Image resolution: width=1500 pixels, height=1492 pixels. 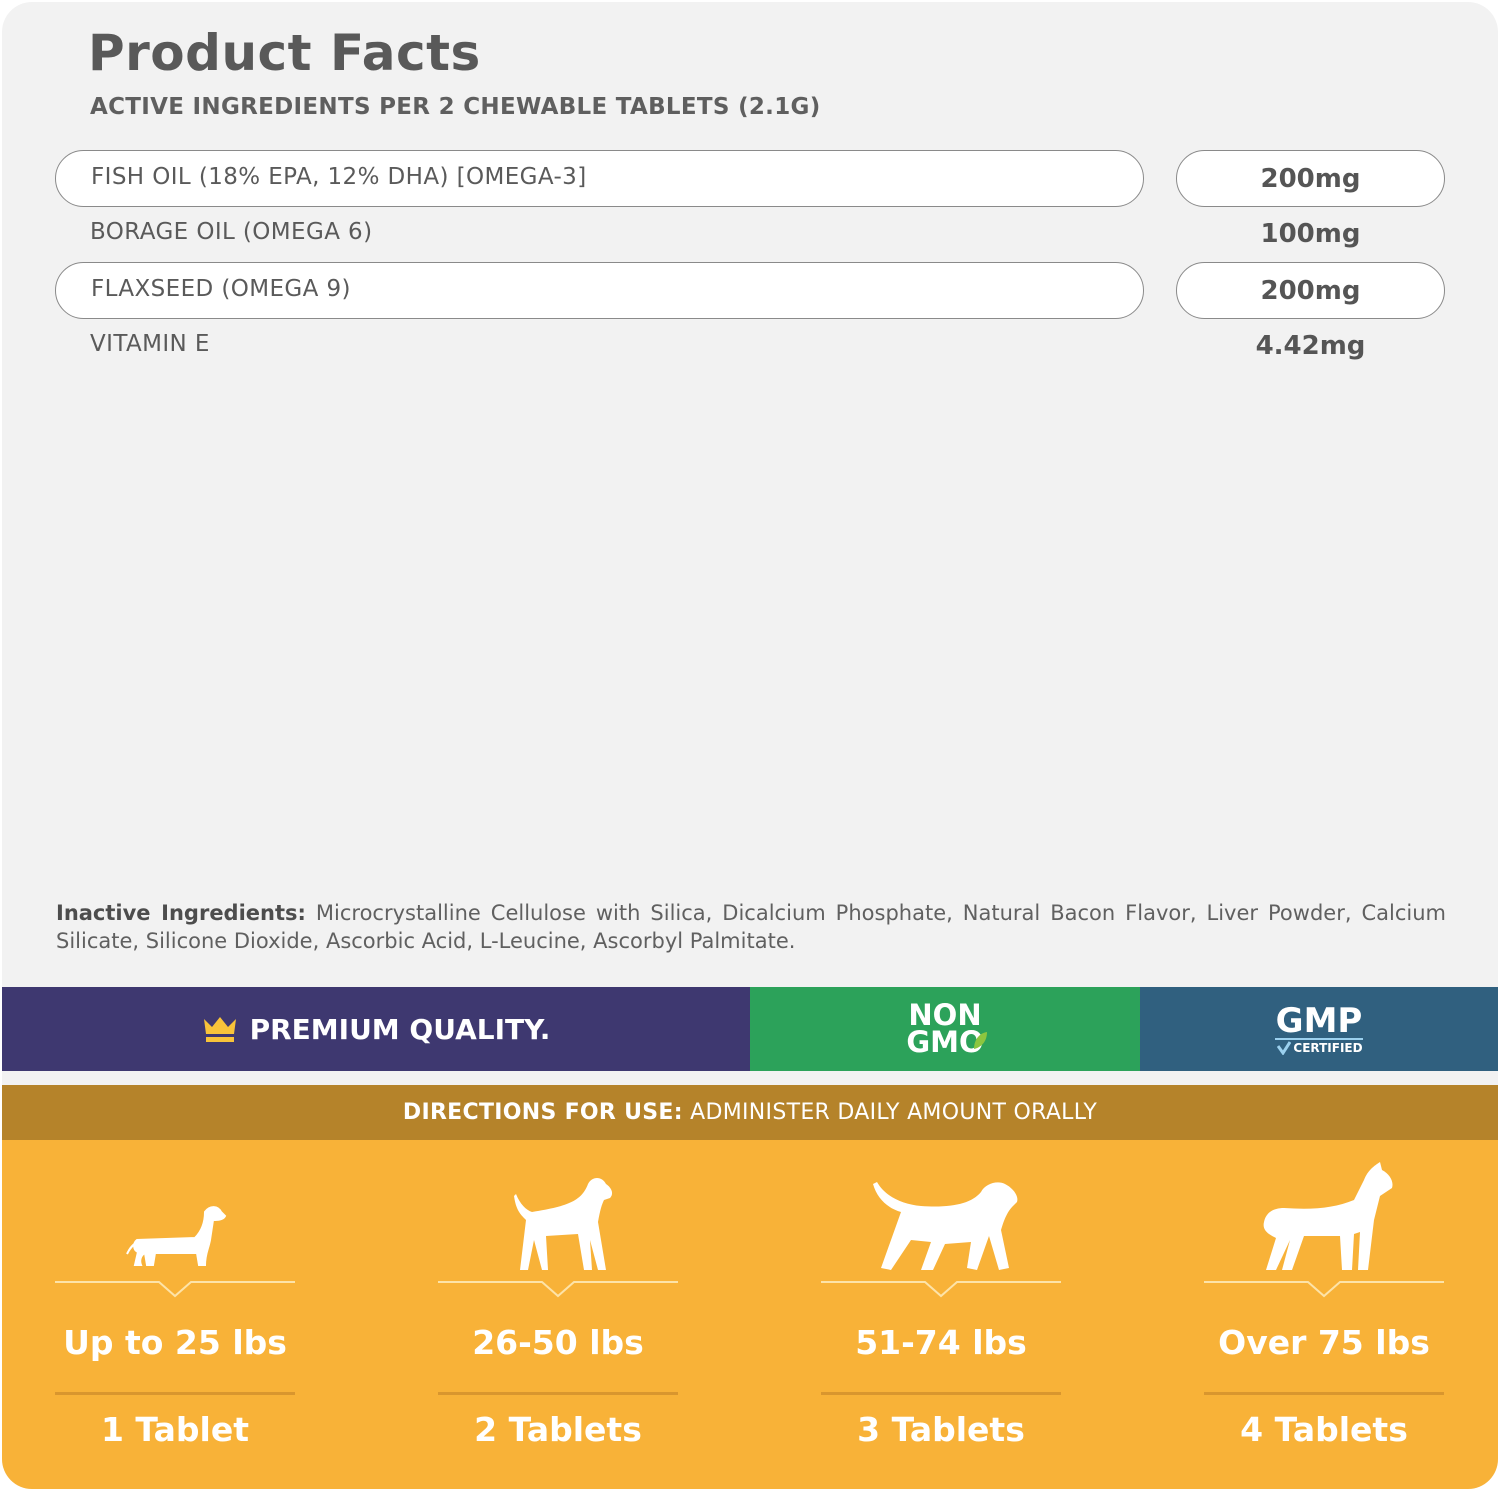 I want to click on non-label: NON, so click(x=945, y=1015).